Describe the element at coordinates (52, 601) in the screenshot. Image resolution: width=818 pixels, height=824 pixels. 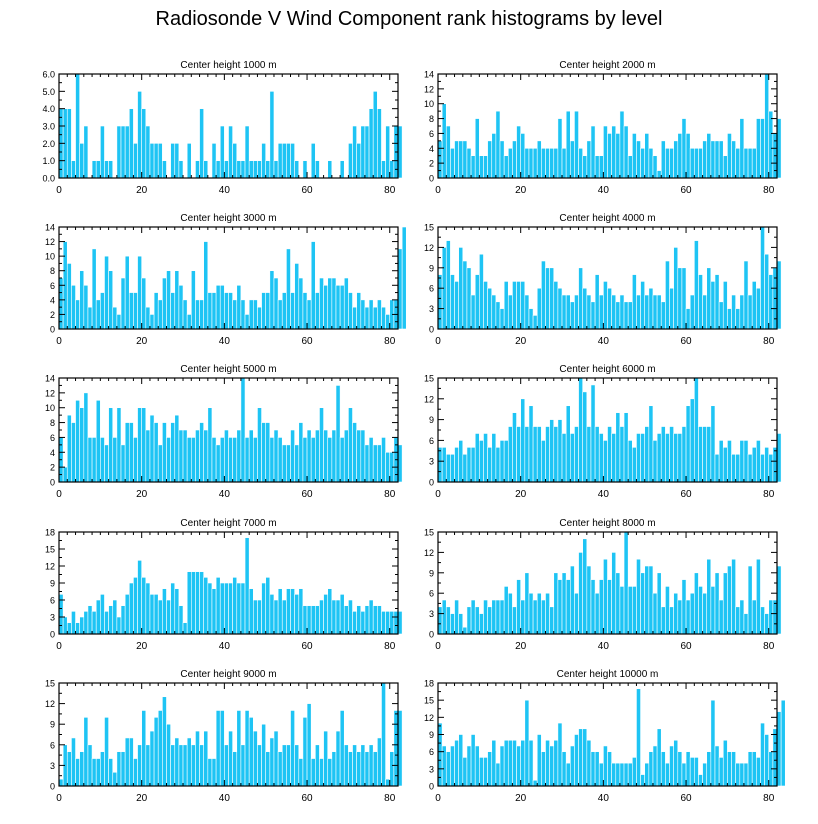
I see `y-tick-label: 6` at that location.